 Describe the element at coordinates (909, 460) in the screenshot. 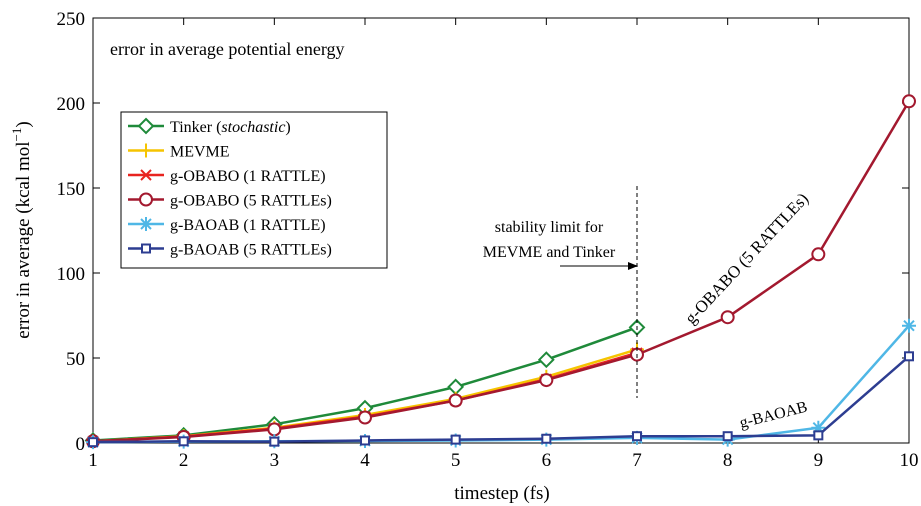

I see `x-tick-label: 10` at that location.